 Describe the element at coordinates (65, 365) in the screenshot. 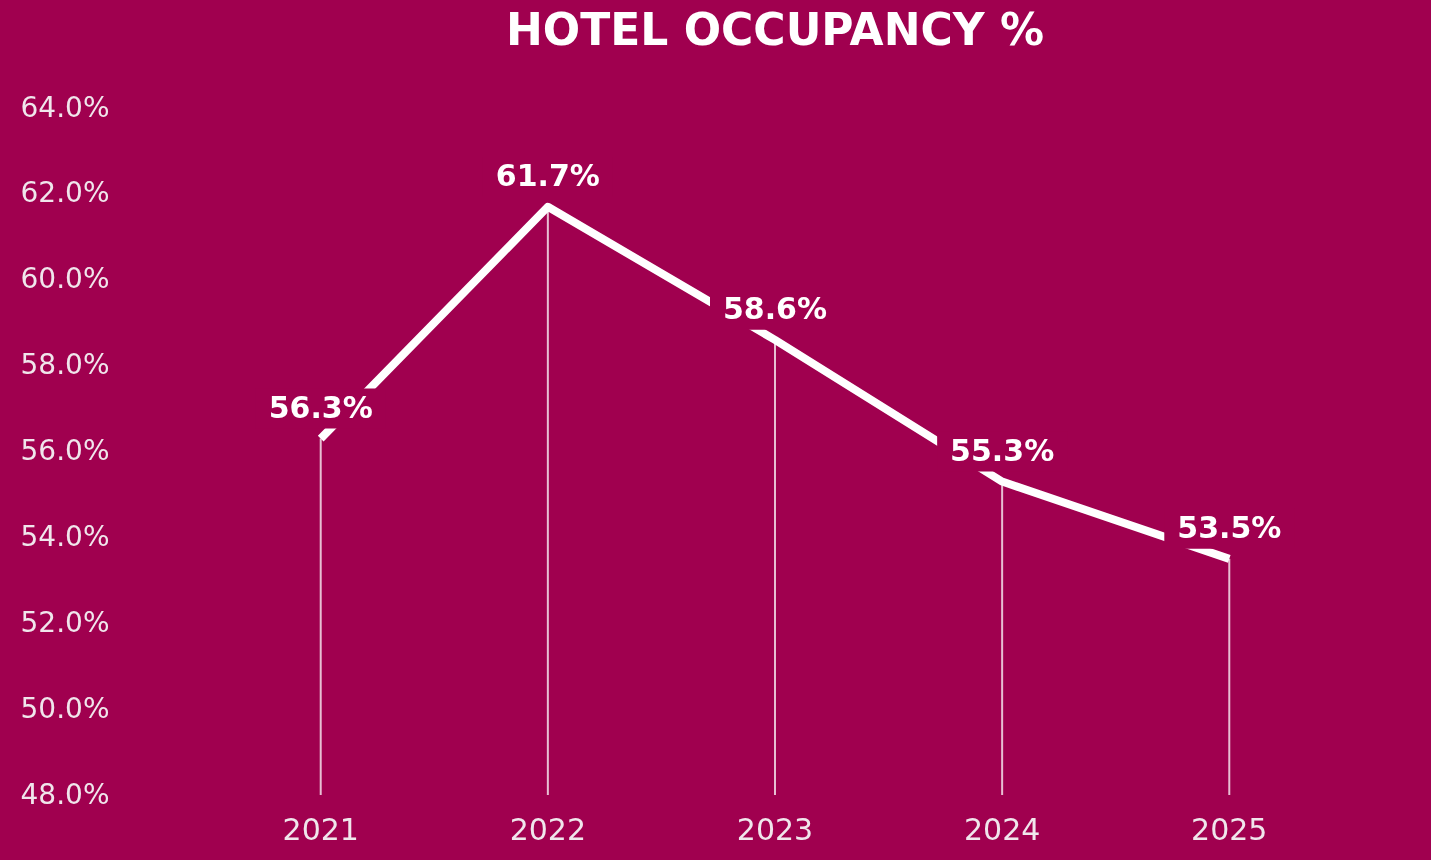

I see `y-tick-label: 58.0%` at that location.